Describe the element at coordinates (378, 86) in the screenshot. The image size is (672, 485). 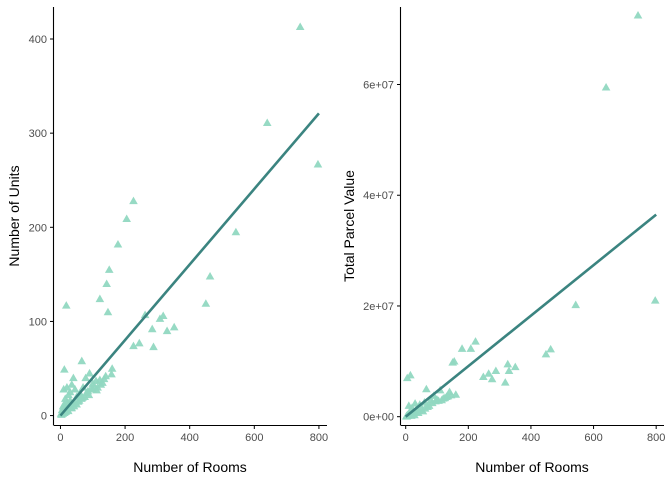
I see `y-tick-label: 6e+07` at that location.